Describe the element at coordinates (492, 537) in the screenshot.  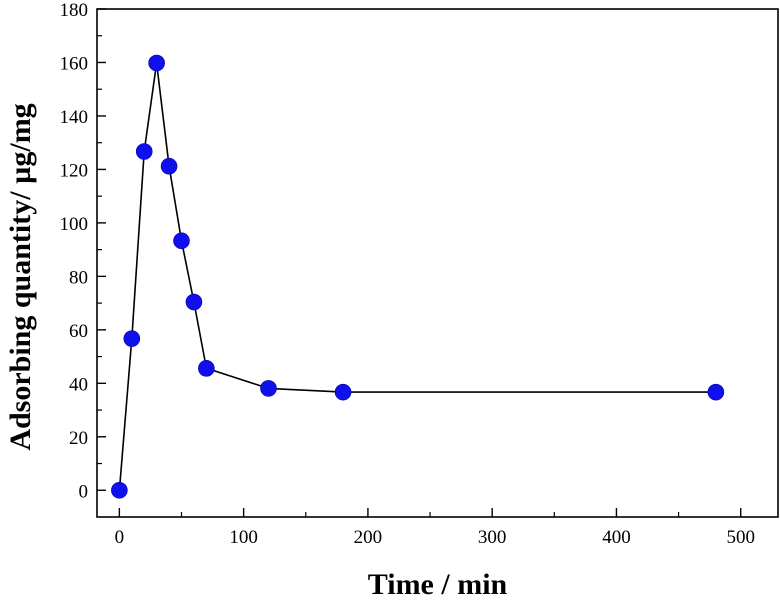
I see `x-tick-label: 300` at that location.